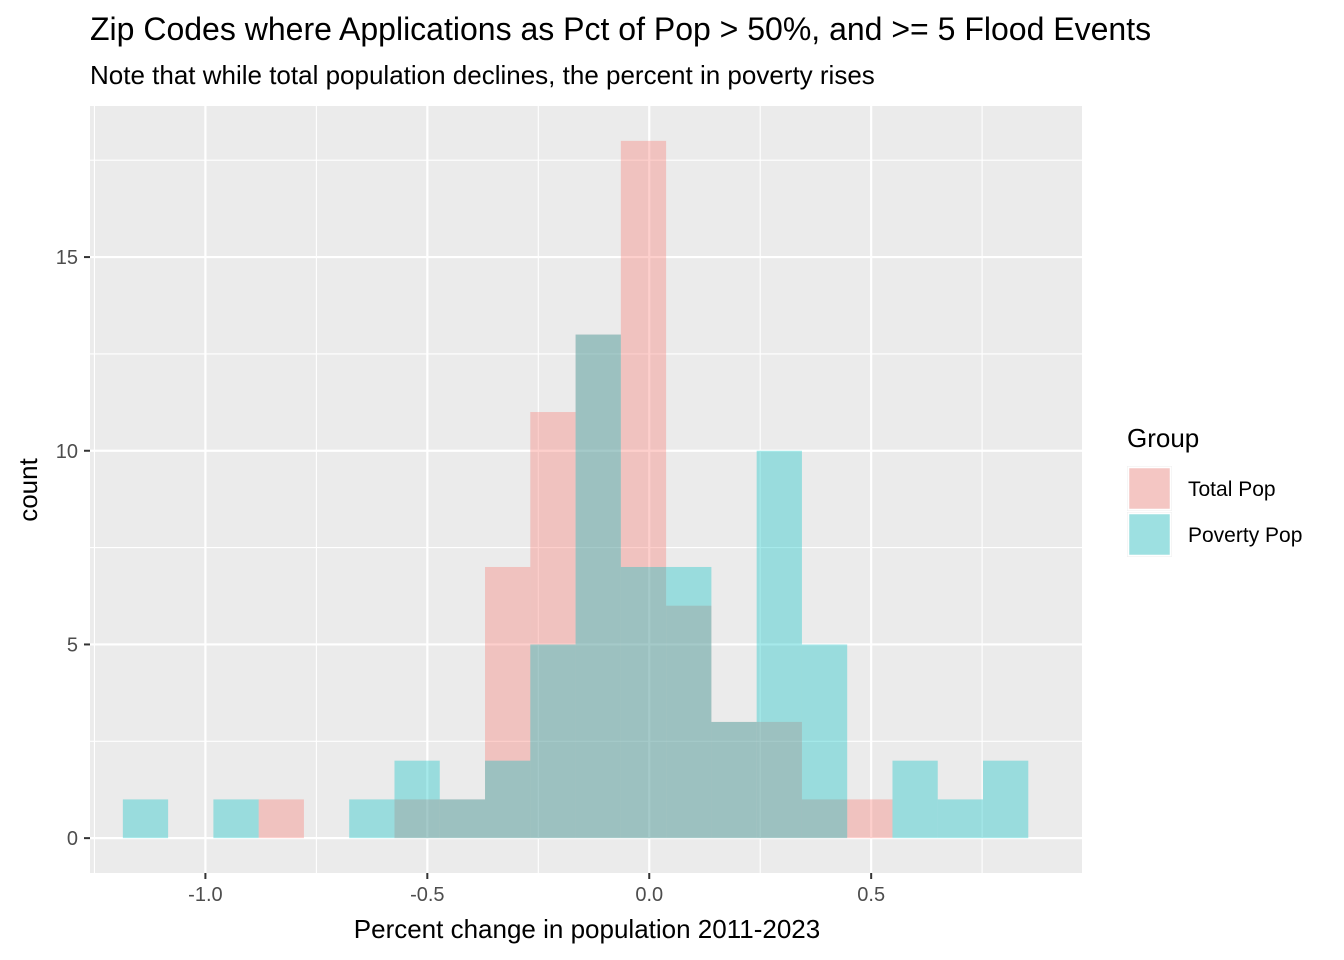  Describe the element at coordinates (871, 895) in the screenshot. I see `x-tick-label: 0.5` at that location.